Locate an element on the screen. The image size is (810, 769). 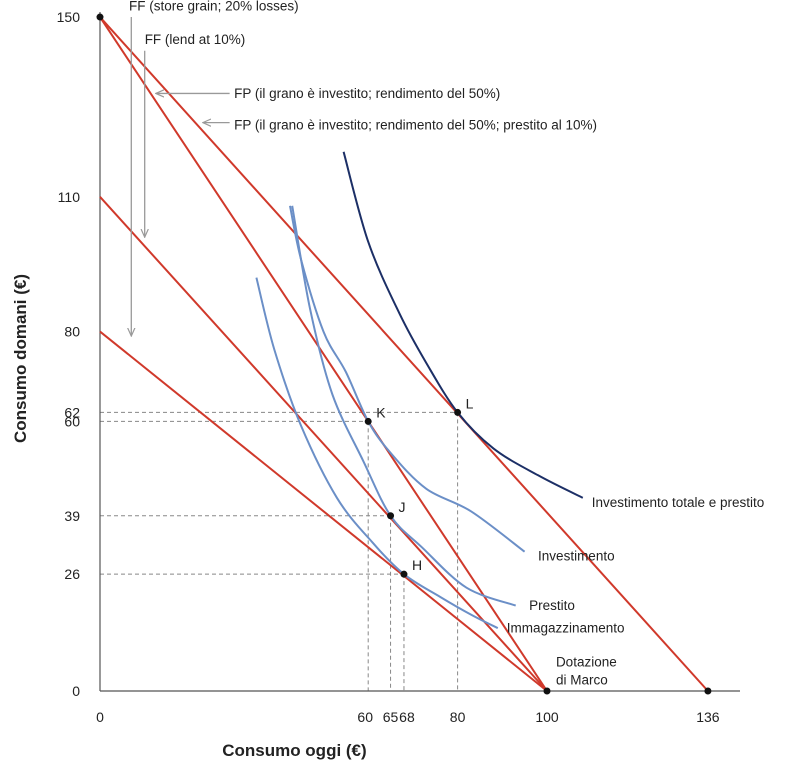
y-tick-label-39: 39 is located at coordinates (72, 516).